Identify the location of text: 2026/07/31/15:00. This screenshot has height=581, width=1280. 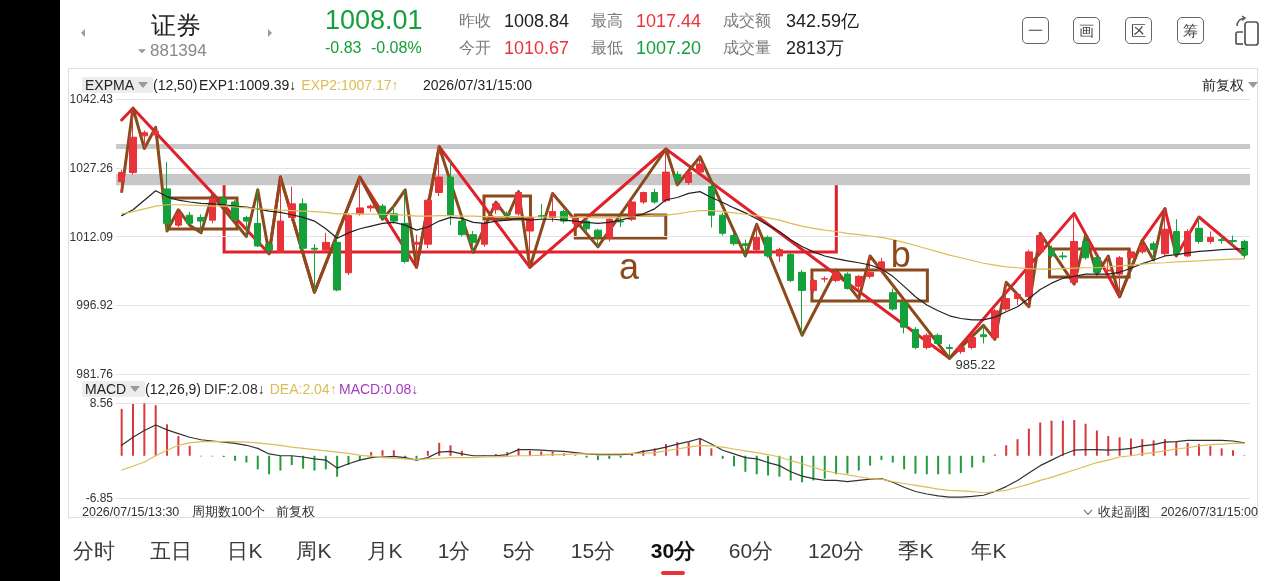
(477, 85).